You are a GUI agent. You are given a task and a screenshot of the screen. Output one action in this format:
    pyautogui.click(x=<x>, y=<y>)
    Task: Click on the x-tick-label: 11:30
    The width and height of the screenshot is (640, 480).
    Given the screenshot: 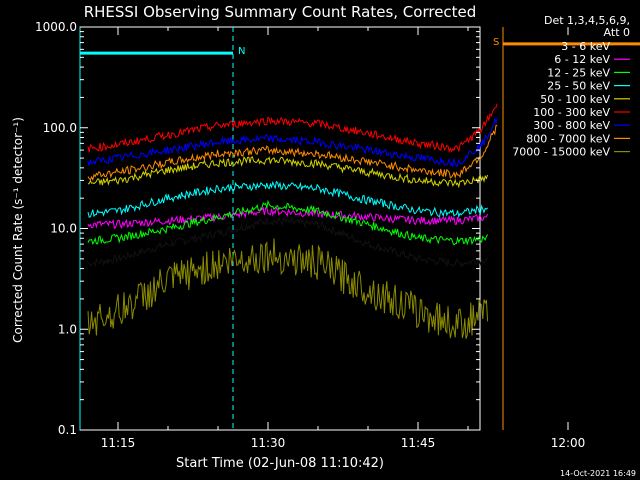 What is the action you would take?
    pyautogui.click(x=268, y=443)
    